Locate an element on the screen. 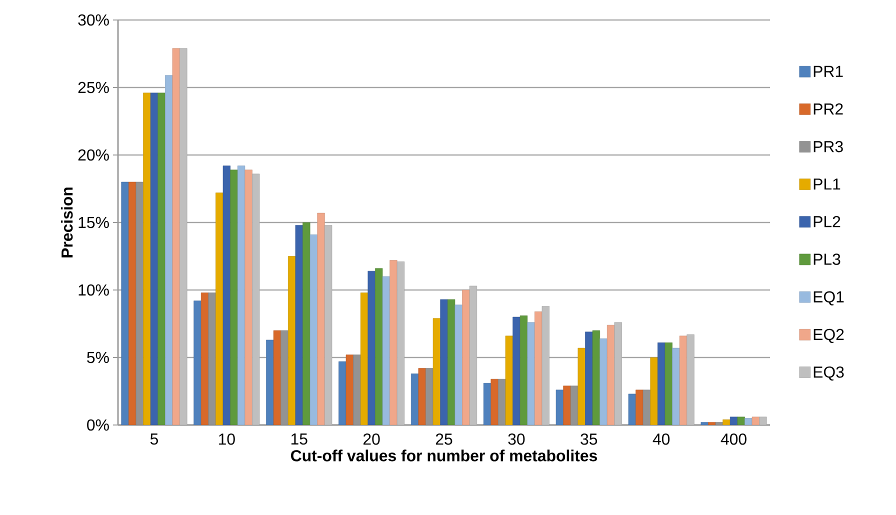 This screenshot has width=896, height=515. x-tick-label: 5 is located at coordinates (154, 439).